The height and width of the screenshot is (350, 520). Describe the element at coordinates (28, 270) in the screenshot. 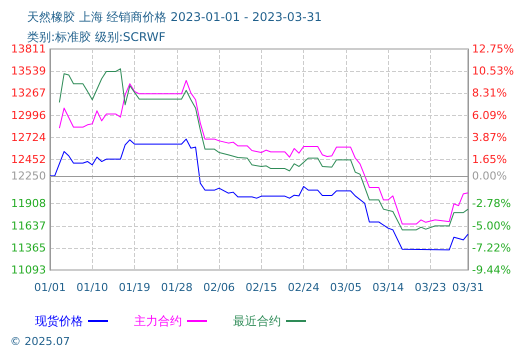

I see `y-tick-label: 11093` at that location.